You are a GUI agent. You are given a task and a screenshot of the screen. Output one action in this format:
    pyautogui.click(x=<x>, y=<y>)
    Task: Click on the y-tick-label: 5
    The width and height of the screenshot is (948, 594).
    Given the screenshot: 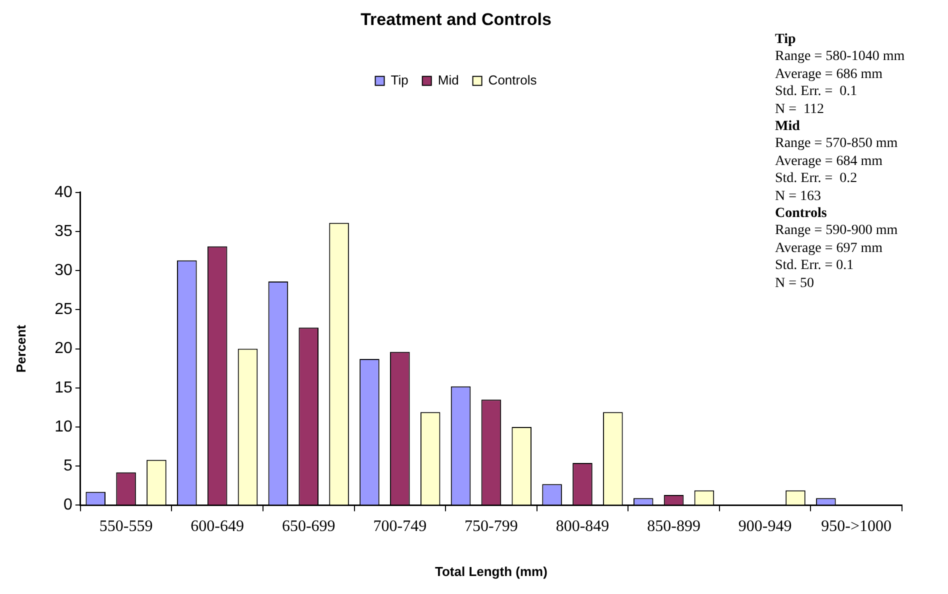 What is the action you would take?
    pyautogui.click(x=67, y=466)
    